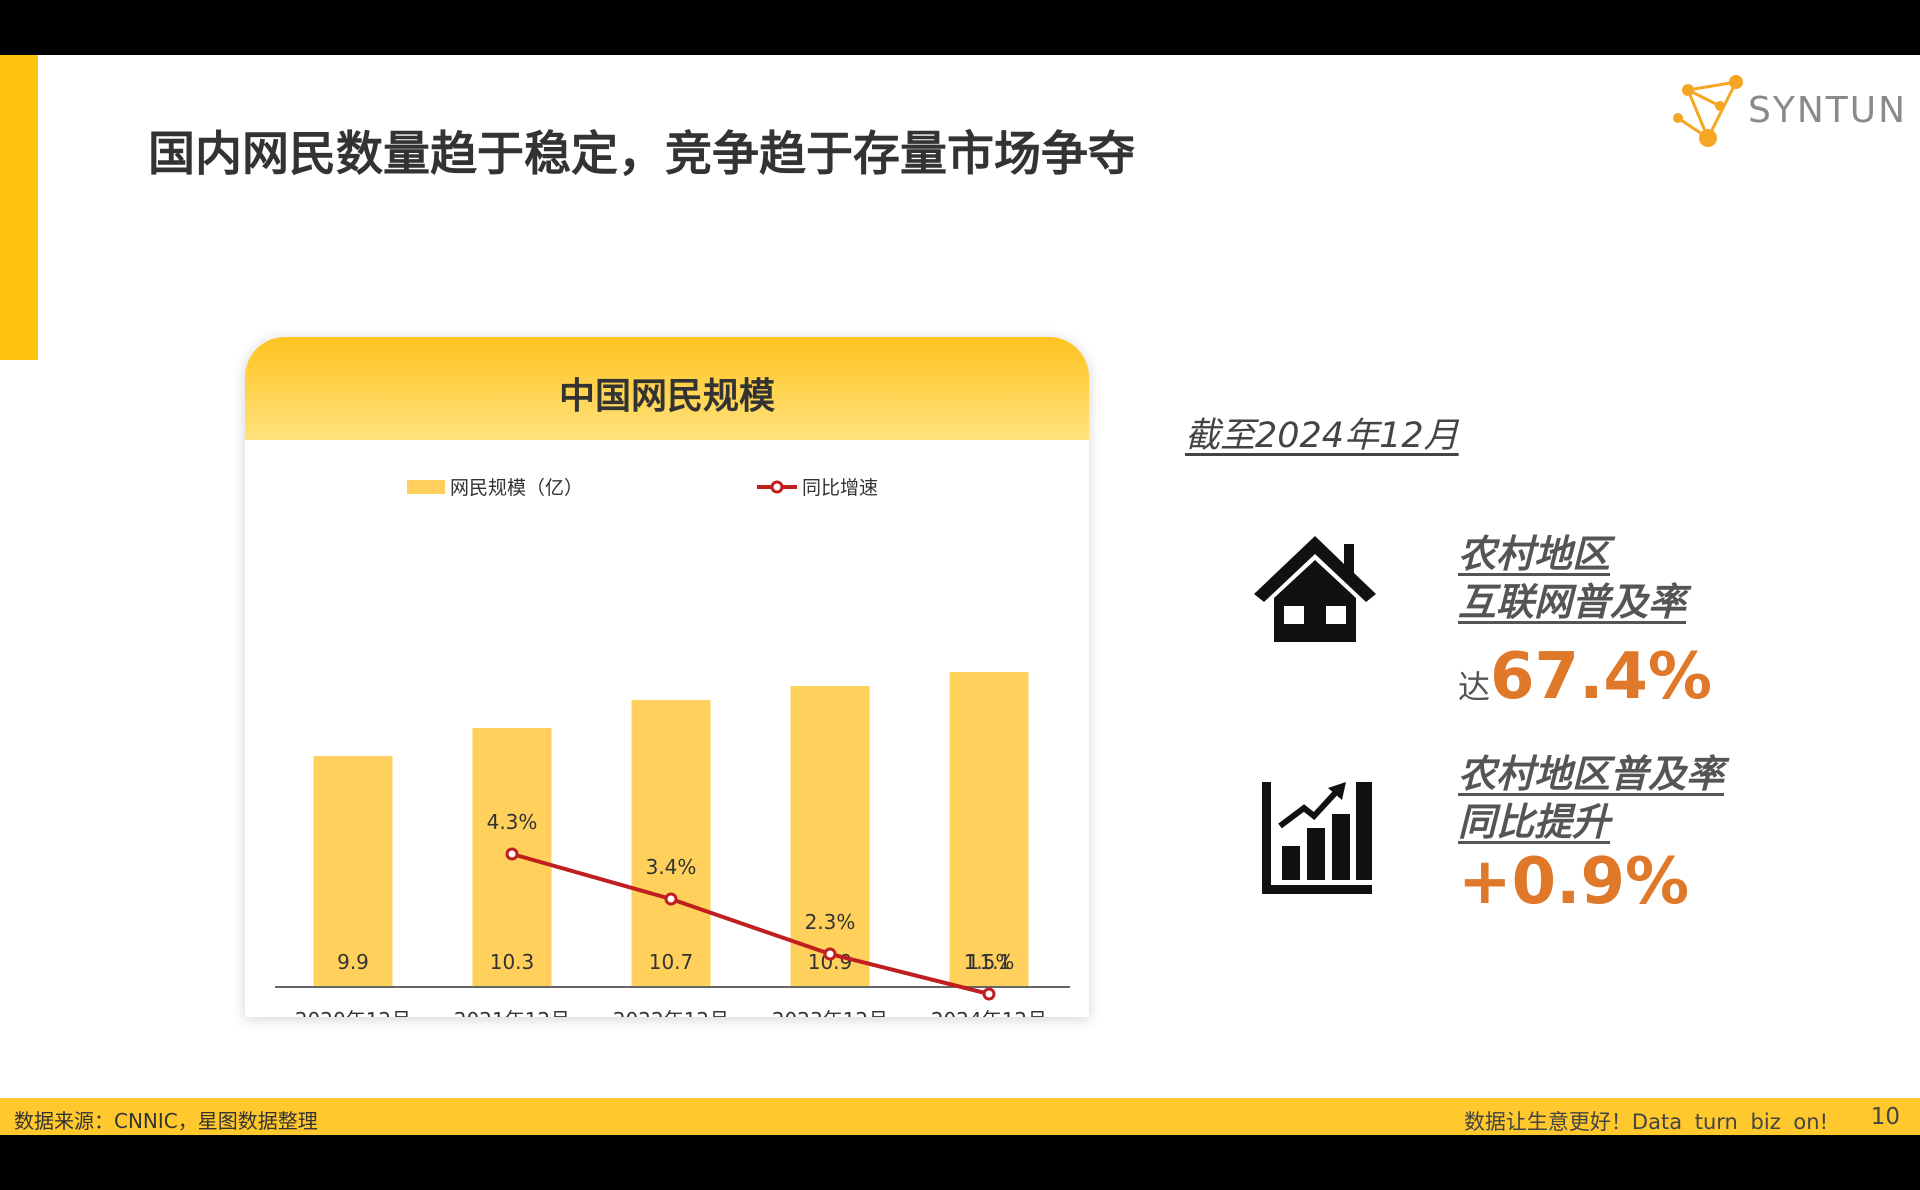 The height and width of the screenshot is (1190, 1920). What do you see at coordinates (1474, 687) in the screenshot?
I see `stat1-prefix: 达` at bounding box center [1474, 687].